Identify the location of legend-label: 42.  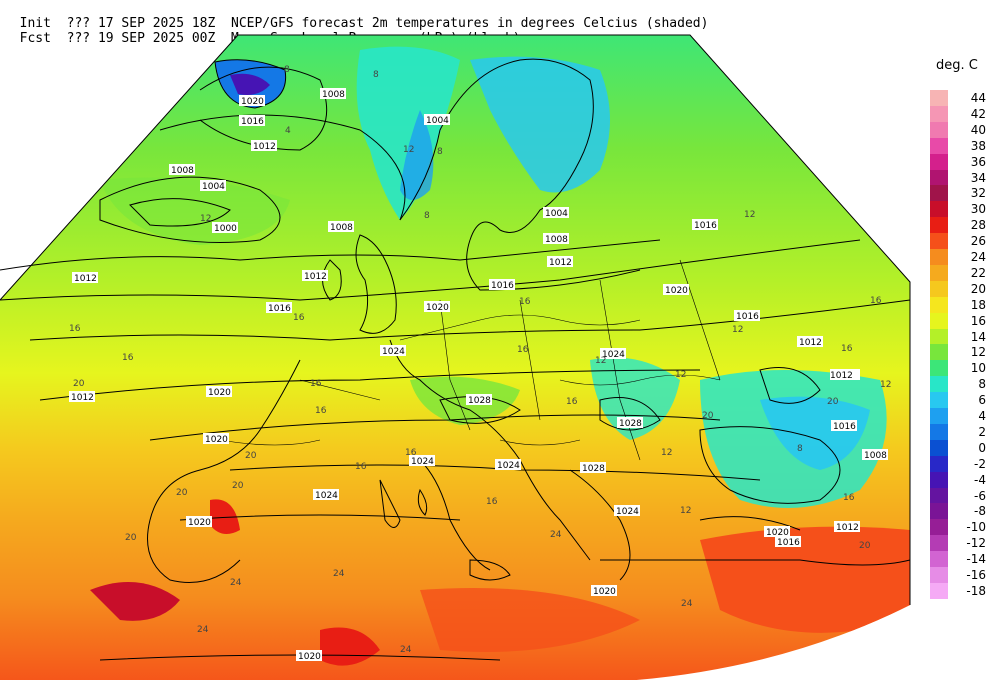
(978, 113).